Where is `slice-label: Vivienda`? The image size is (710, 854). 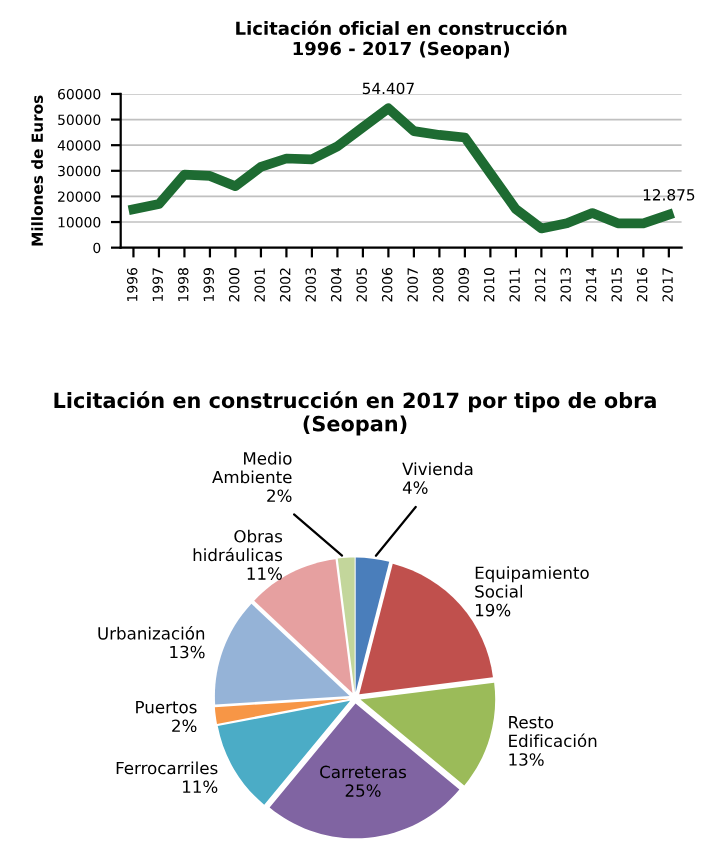
slice-label: Vivienda is located at coordinates (437, 469).